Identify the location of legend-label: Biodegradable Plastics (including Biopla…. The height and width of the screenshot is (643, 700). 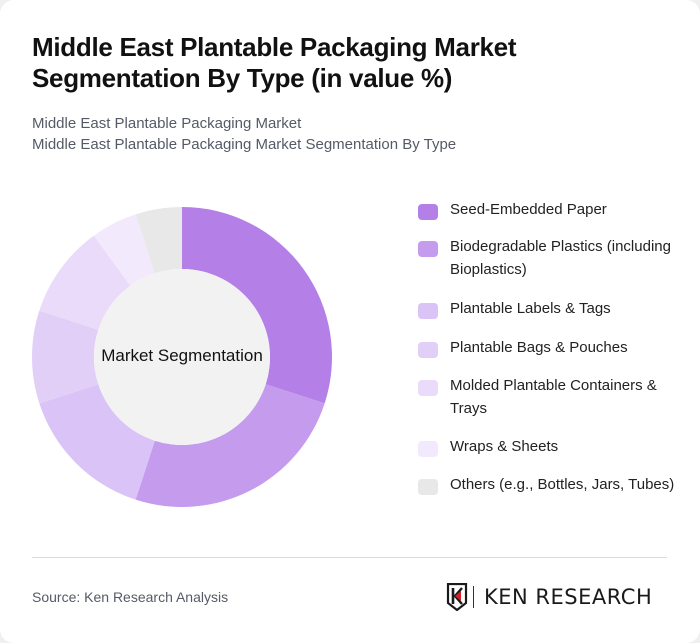
(560, 258).